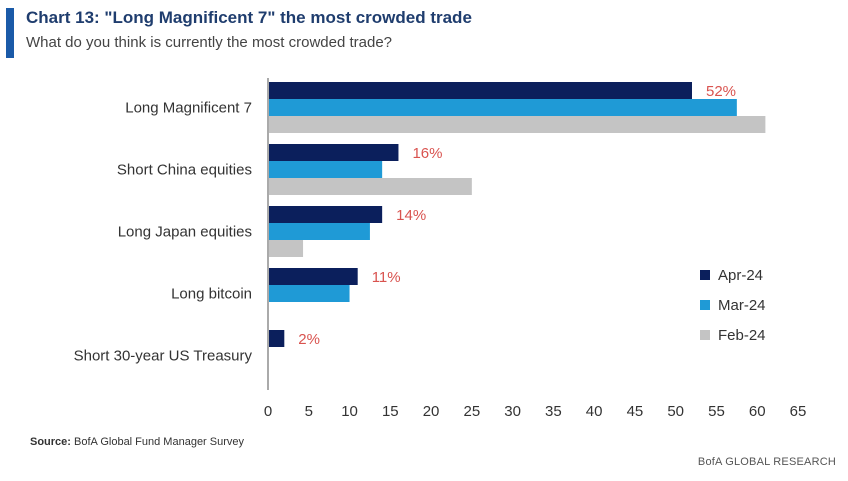  What do you see at coordinates (798, 411) in the screenshot?
I see `x-tick-label: 65` at bounding box center [798, 411].